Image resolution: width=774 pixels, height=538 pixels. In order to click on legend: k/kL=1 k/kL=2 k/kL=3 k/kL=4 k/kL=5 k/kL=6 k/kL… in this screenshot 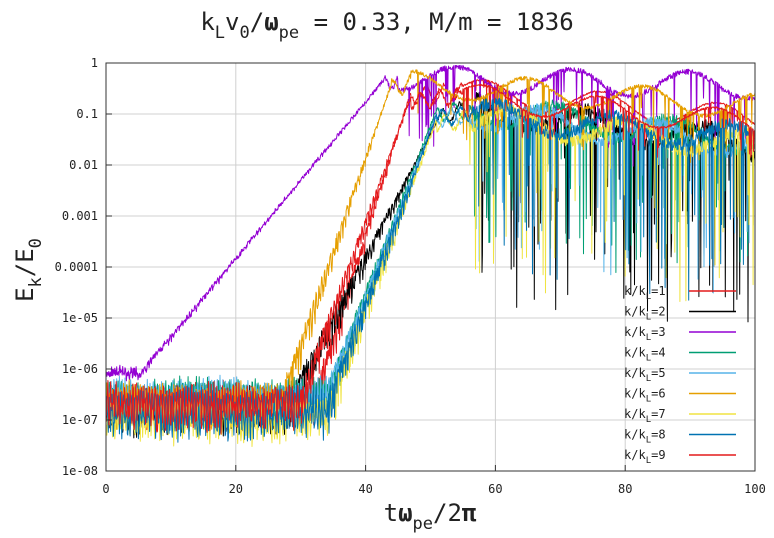, I will do `click(680, 375)`.